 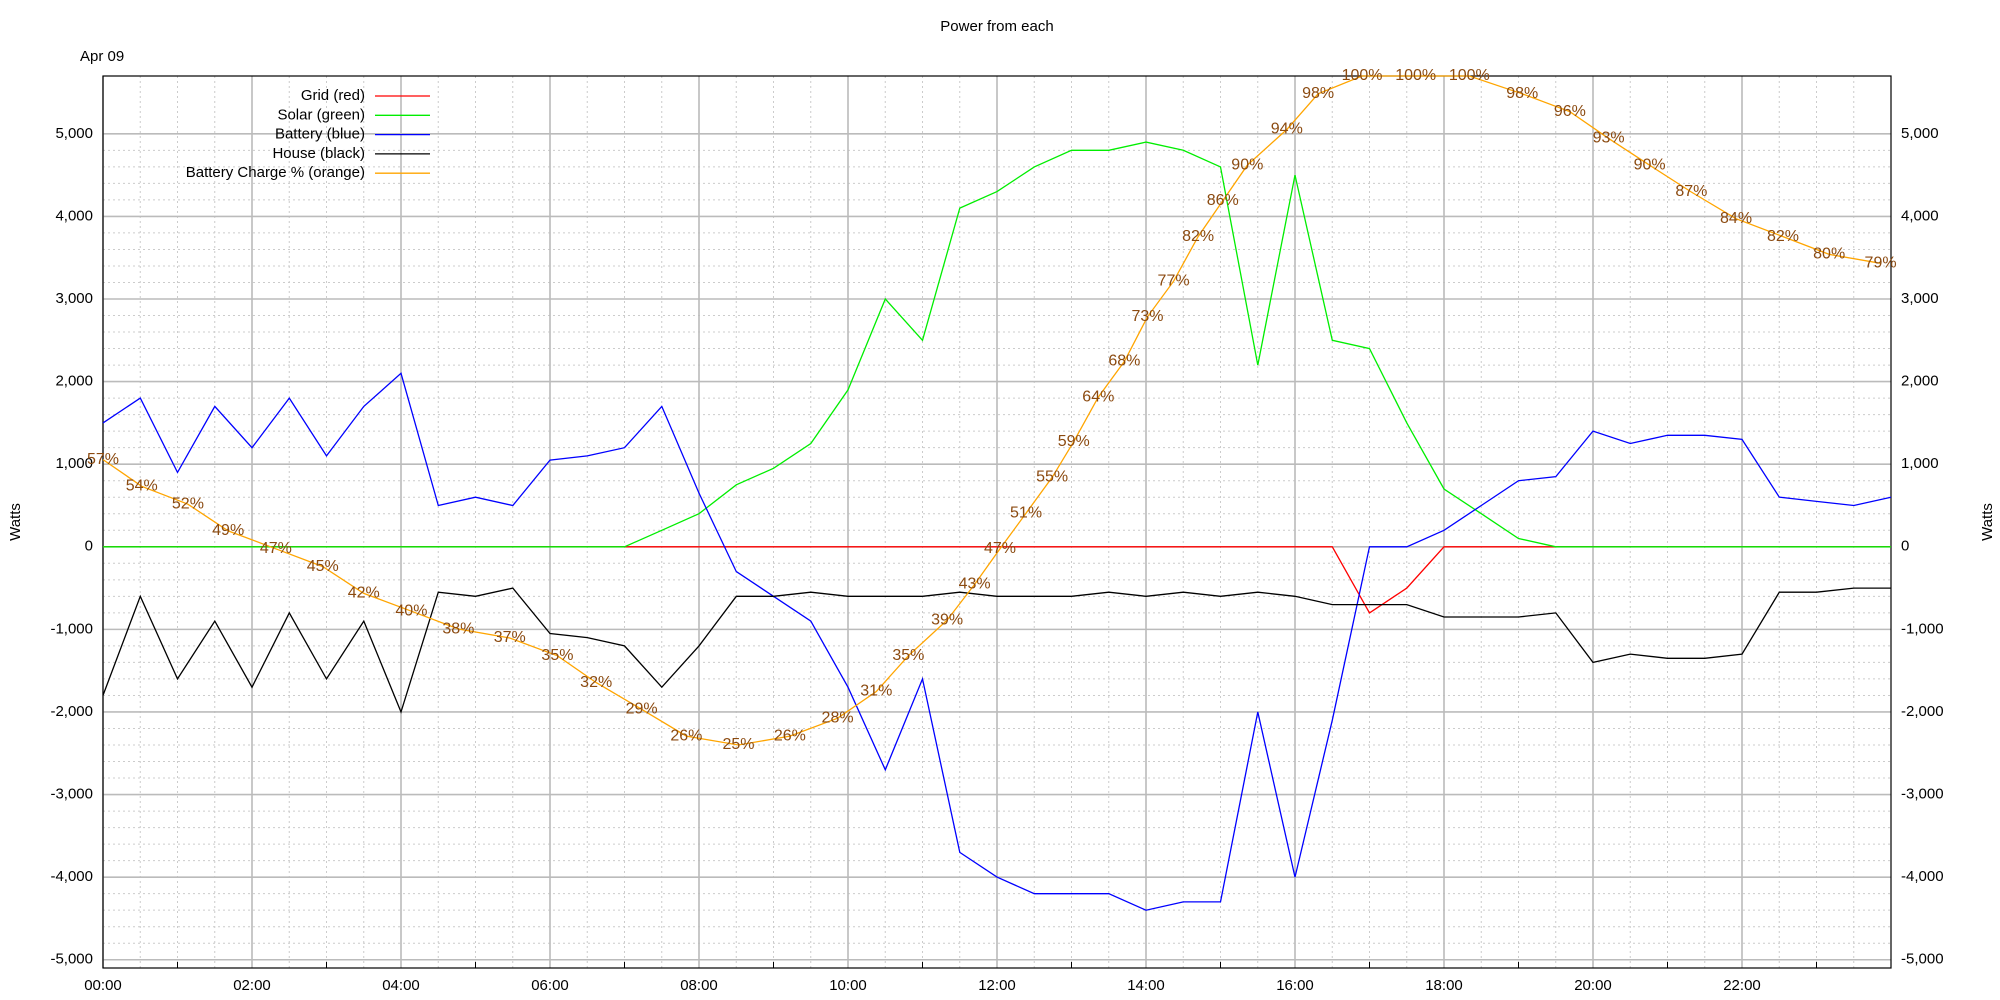 What do you see at coordinates (74, 298) in the screenshot?
I see `y-tick-label: 3,000` at bounding box center [74, 298].